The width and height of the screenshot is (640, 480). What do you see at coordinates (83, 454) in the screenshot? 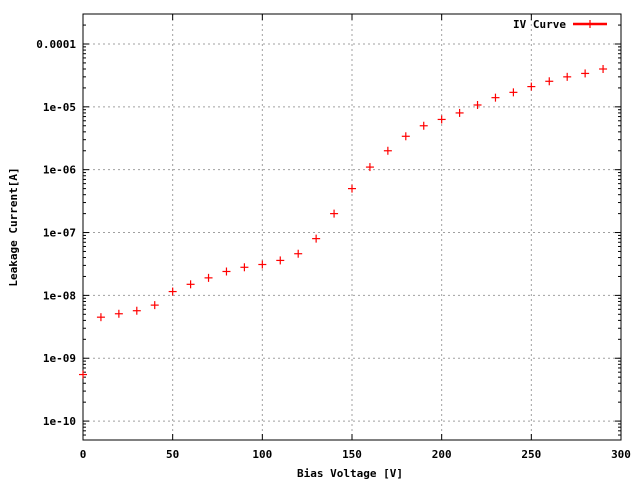
I see `x-tick-label: 0` at bounding box center [83, 454].